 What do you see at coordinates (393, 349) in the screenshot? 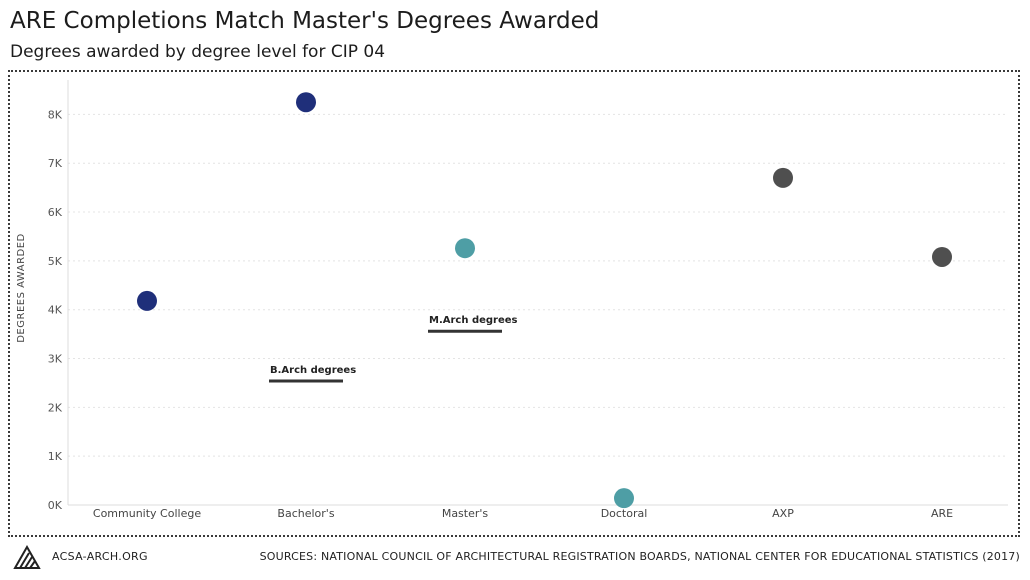
I see `annotations: B.Arch degrees M.Arch degrees` at bounding box center [393, 349].